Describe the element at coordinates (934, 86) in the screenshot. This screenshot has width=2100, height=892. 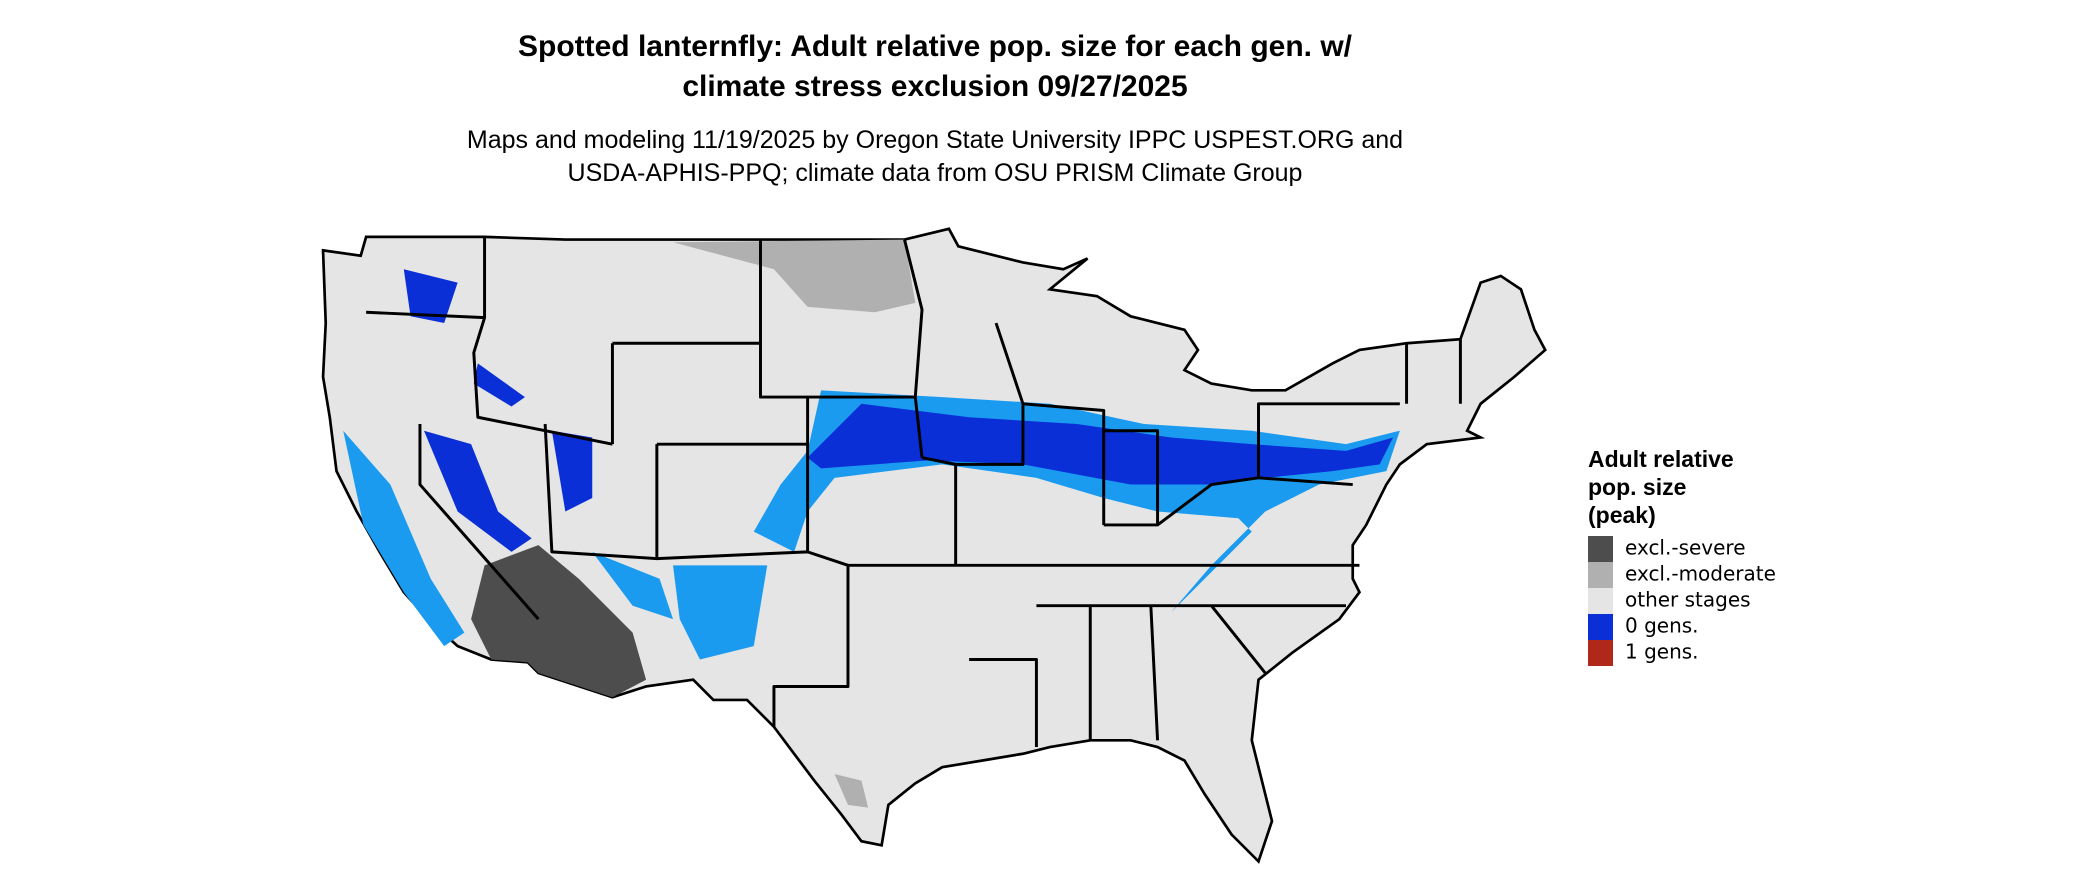
I see `title-line: climate stress exclusion 09/27/2025` at that location.